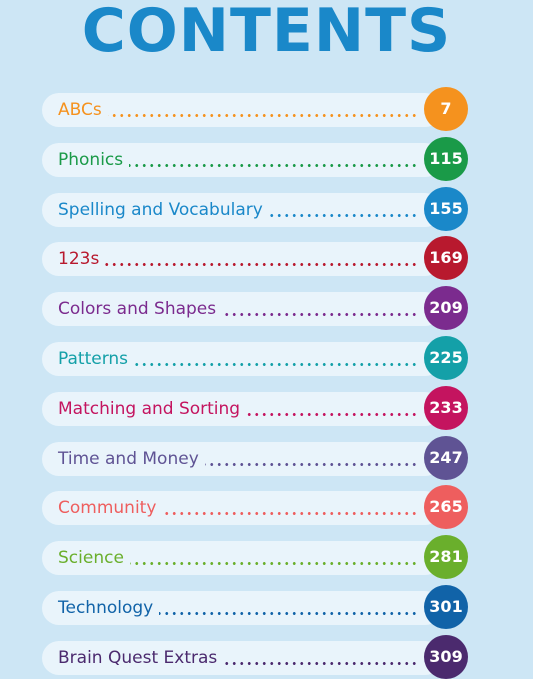 The width and height of the screenshot is (533, 679). What do you see at coordinates (131, 459) in the screenshot?
I see `entry-label: Time and Money` at bounding box center [131, 459].